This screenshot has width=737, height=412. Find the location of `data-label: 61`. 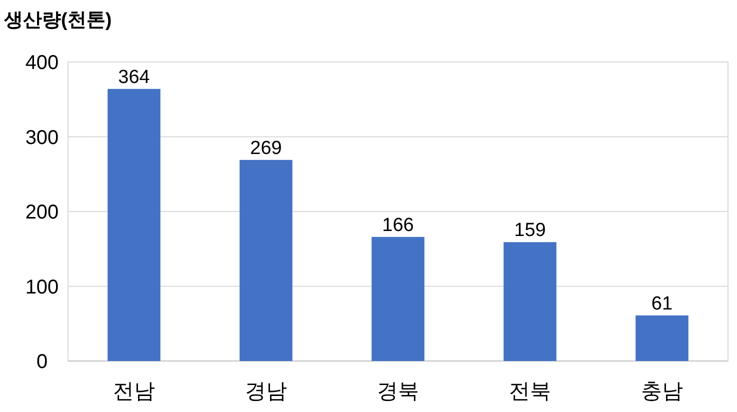

data-label: 61 is located at coordinates (662, 303).